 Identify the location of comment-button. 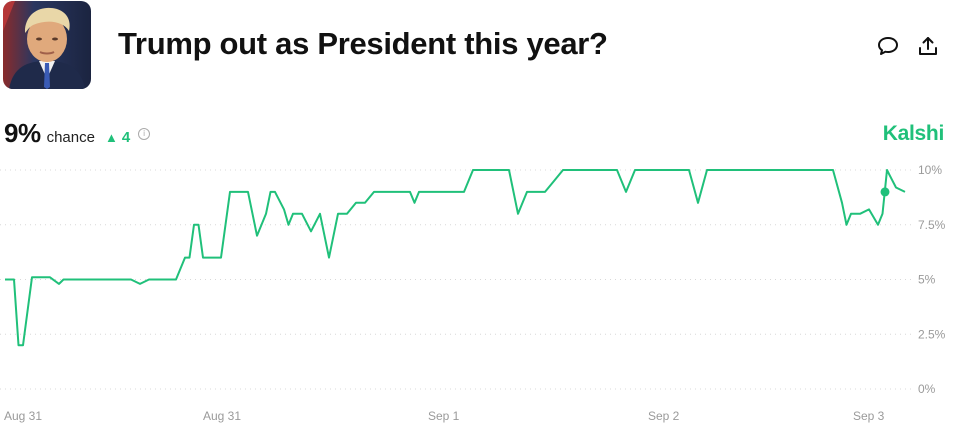
(888, 46).